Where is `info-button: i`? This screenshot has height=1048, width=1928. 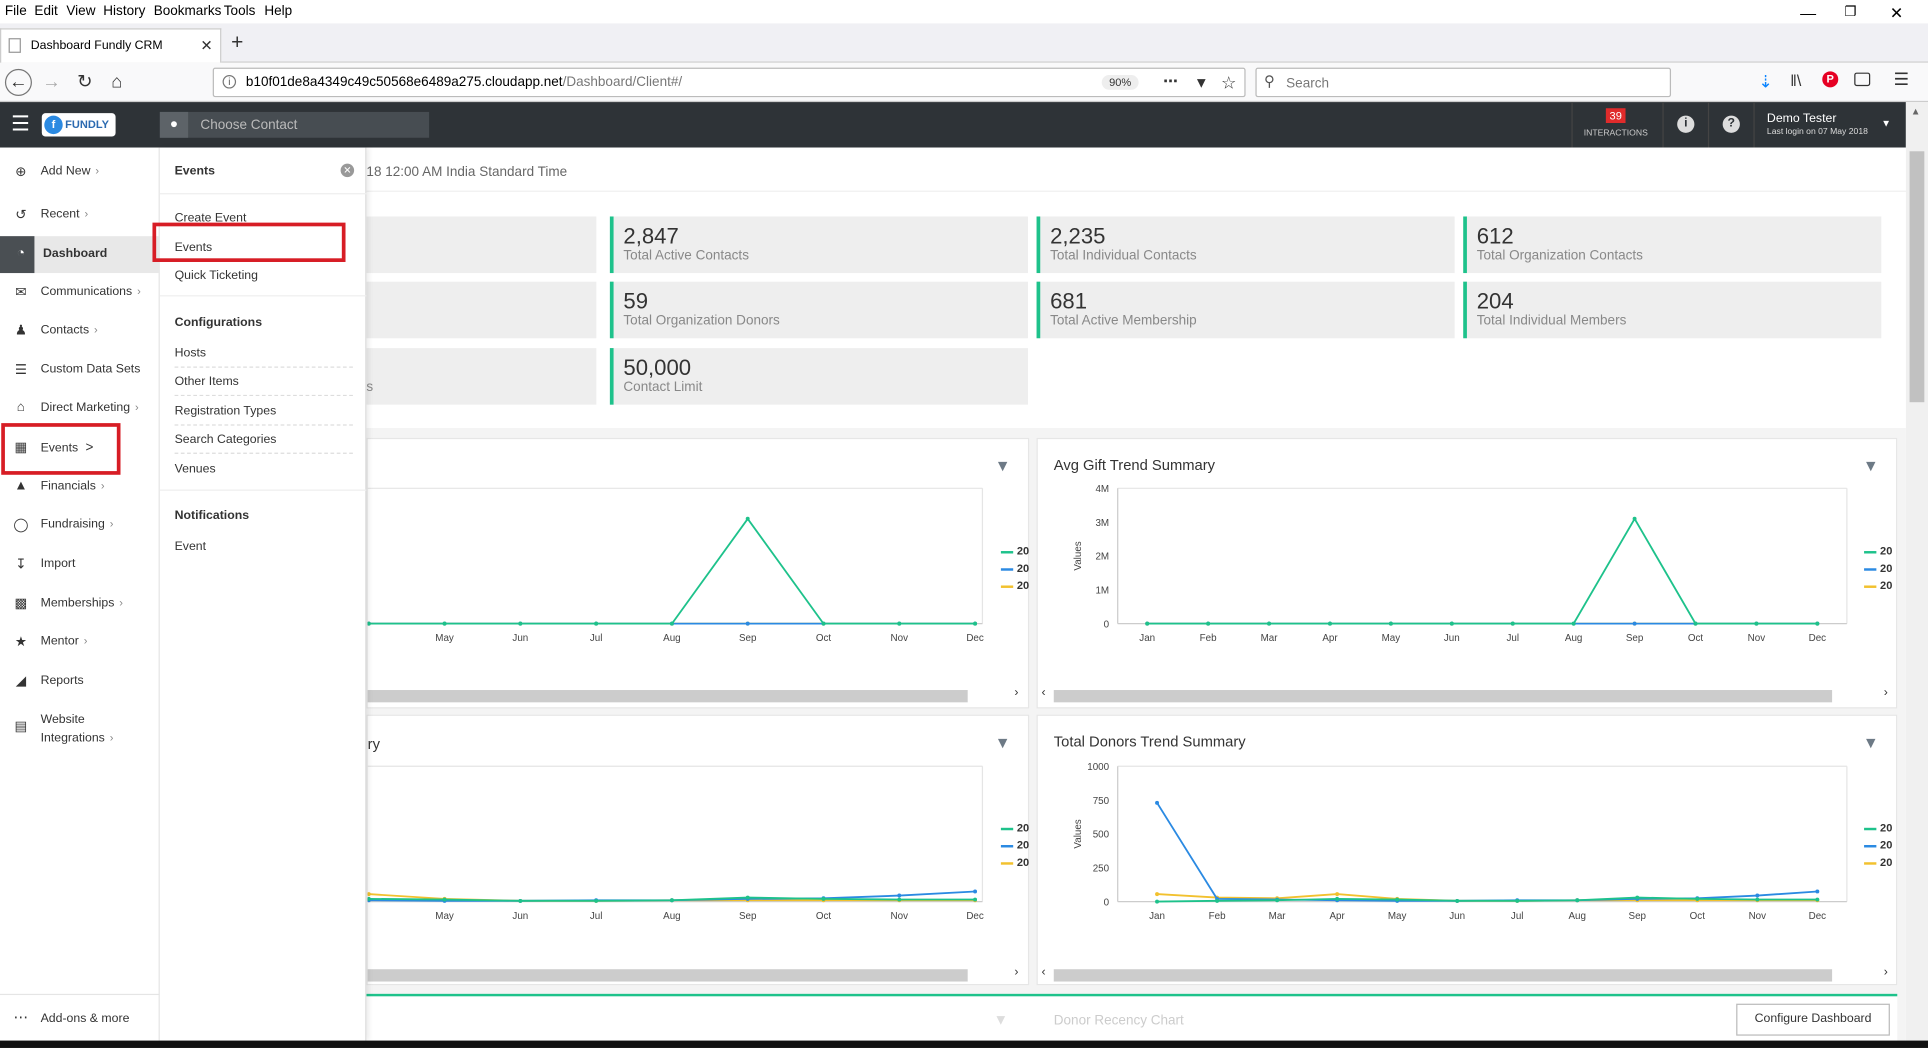
info-button: i is located at coordinates (1684, 125).